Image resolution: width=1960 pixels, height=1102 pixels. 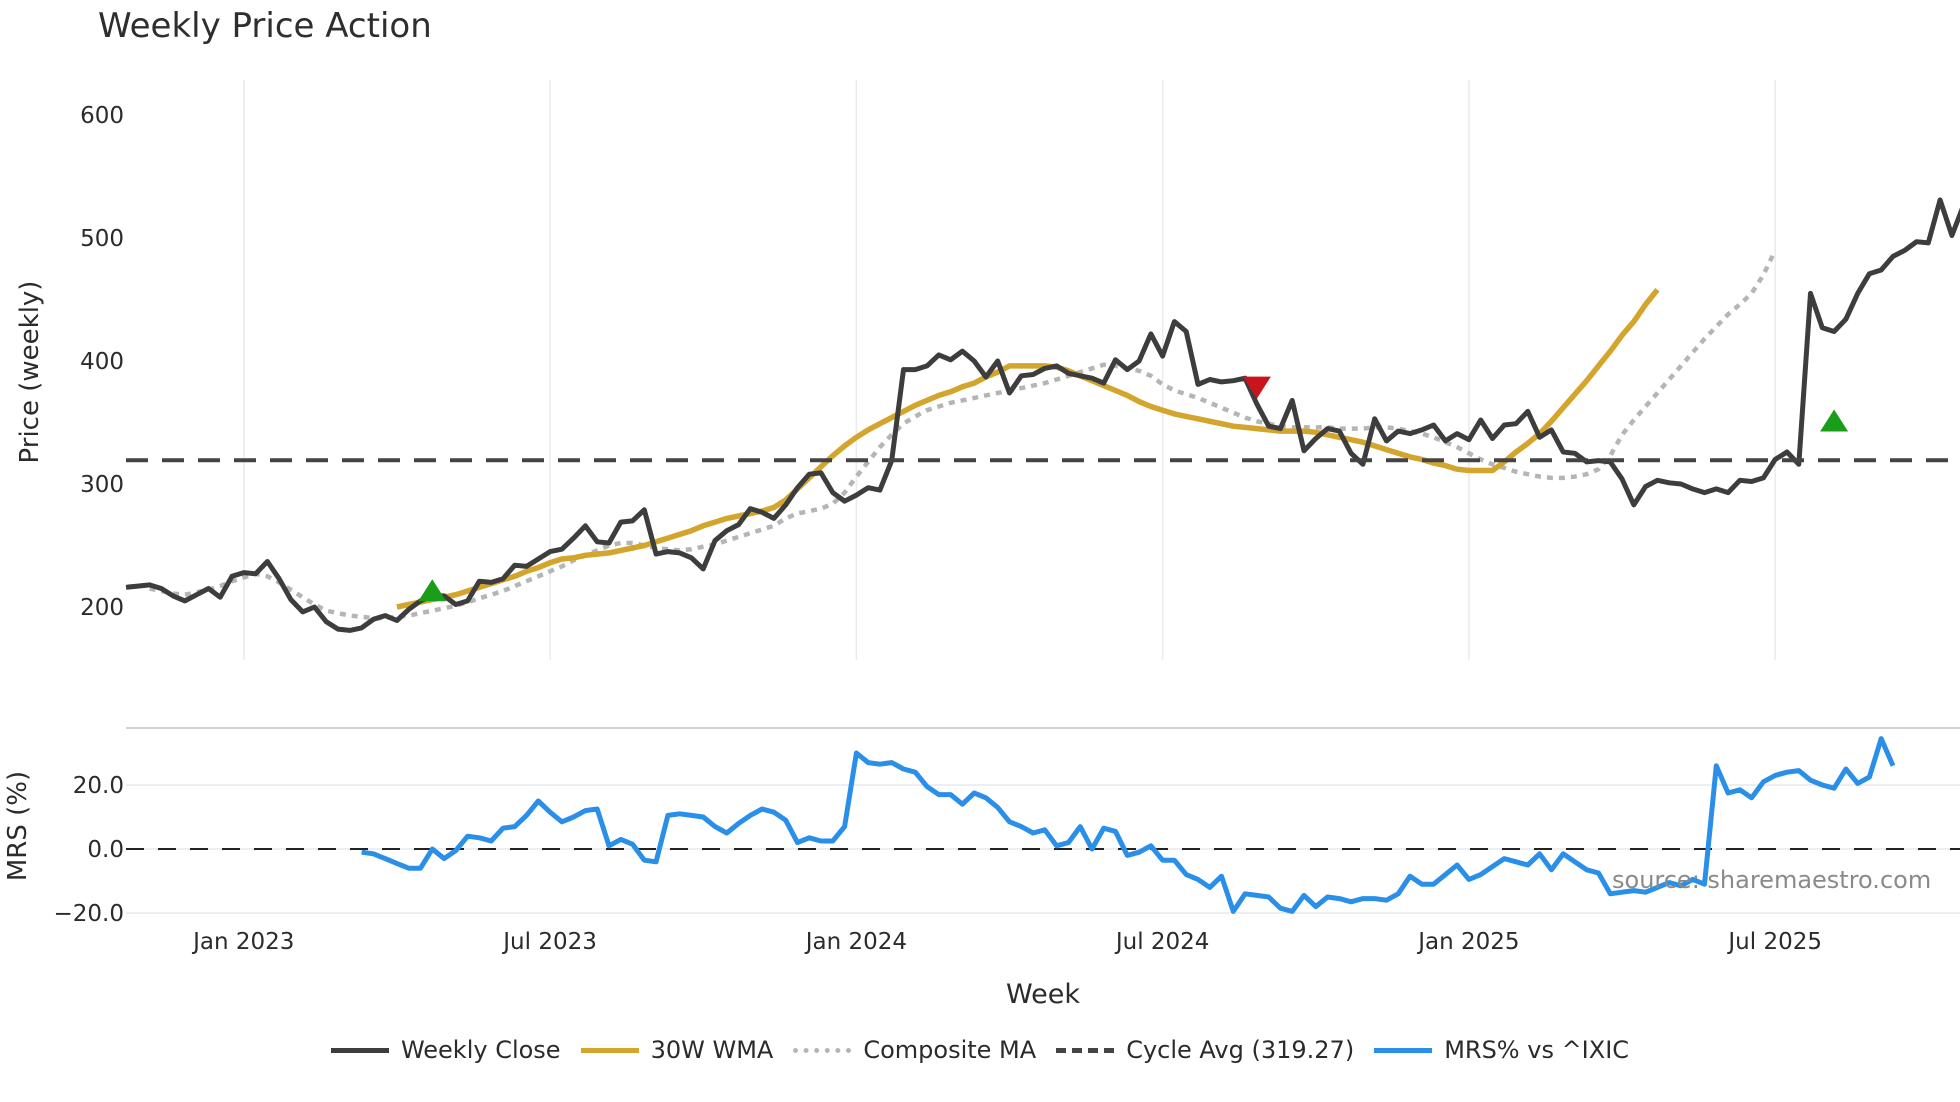 I want to click on mrs-y-axis-ticks: −20.0 0.0 20.0, so click(x=89, y=850).